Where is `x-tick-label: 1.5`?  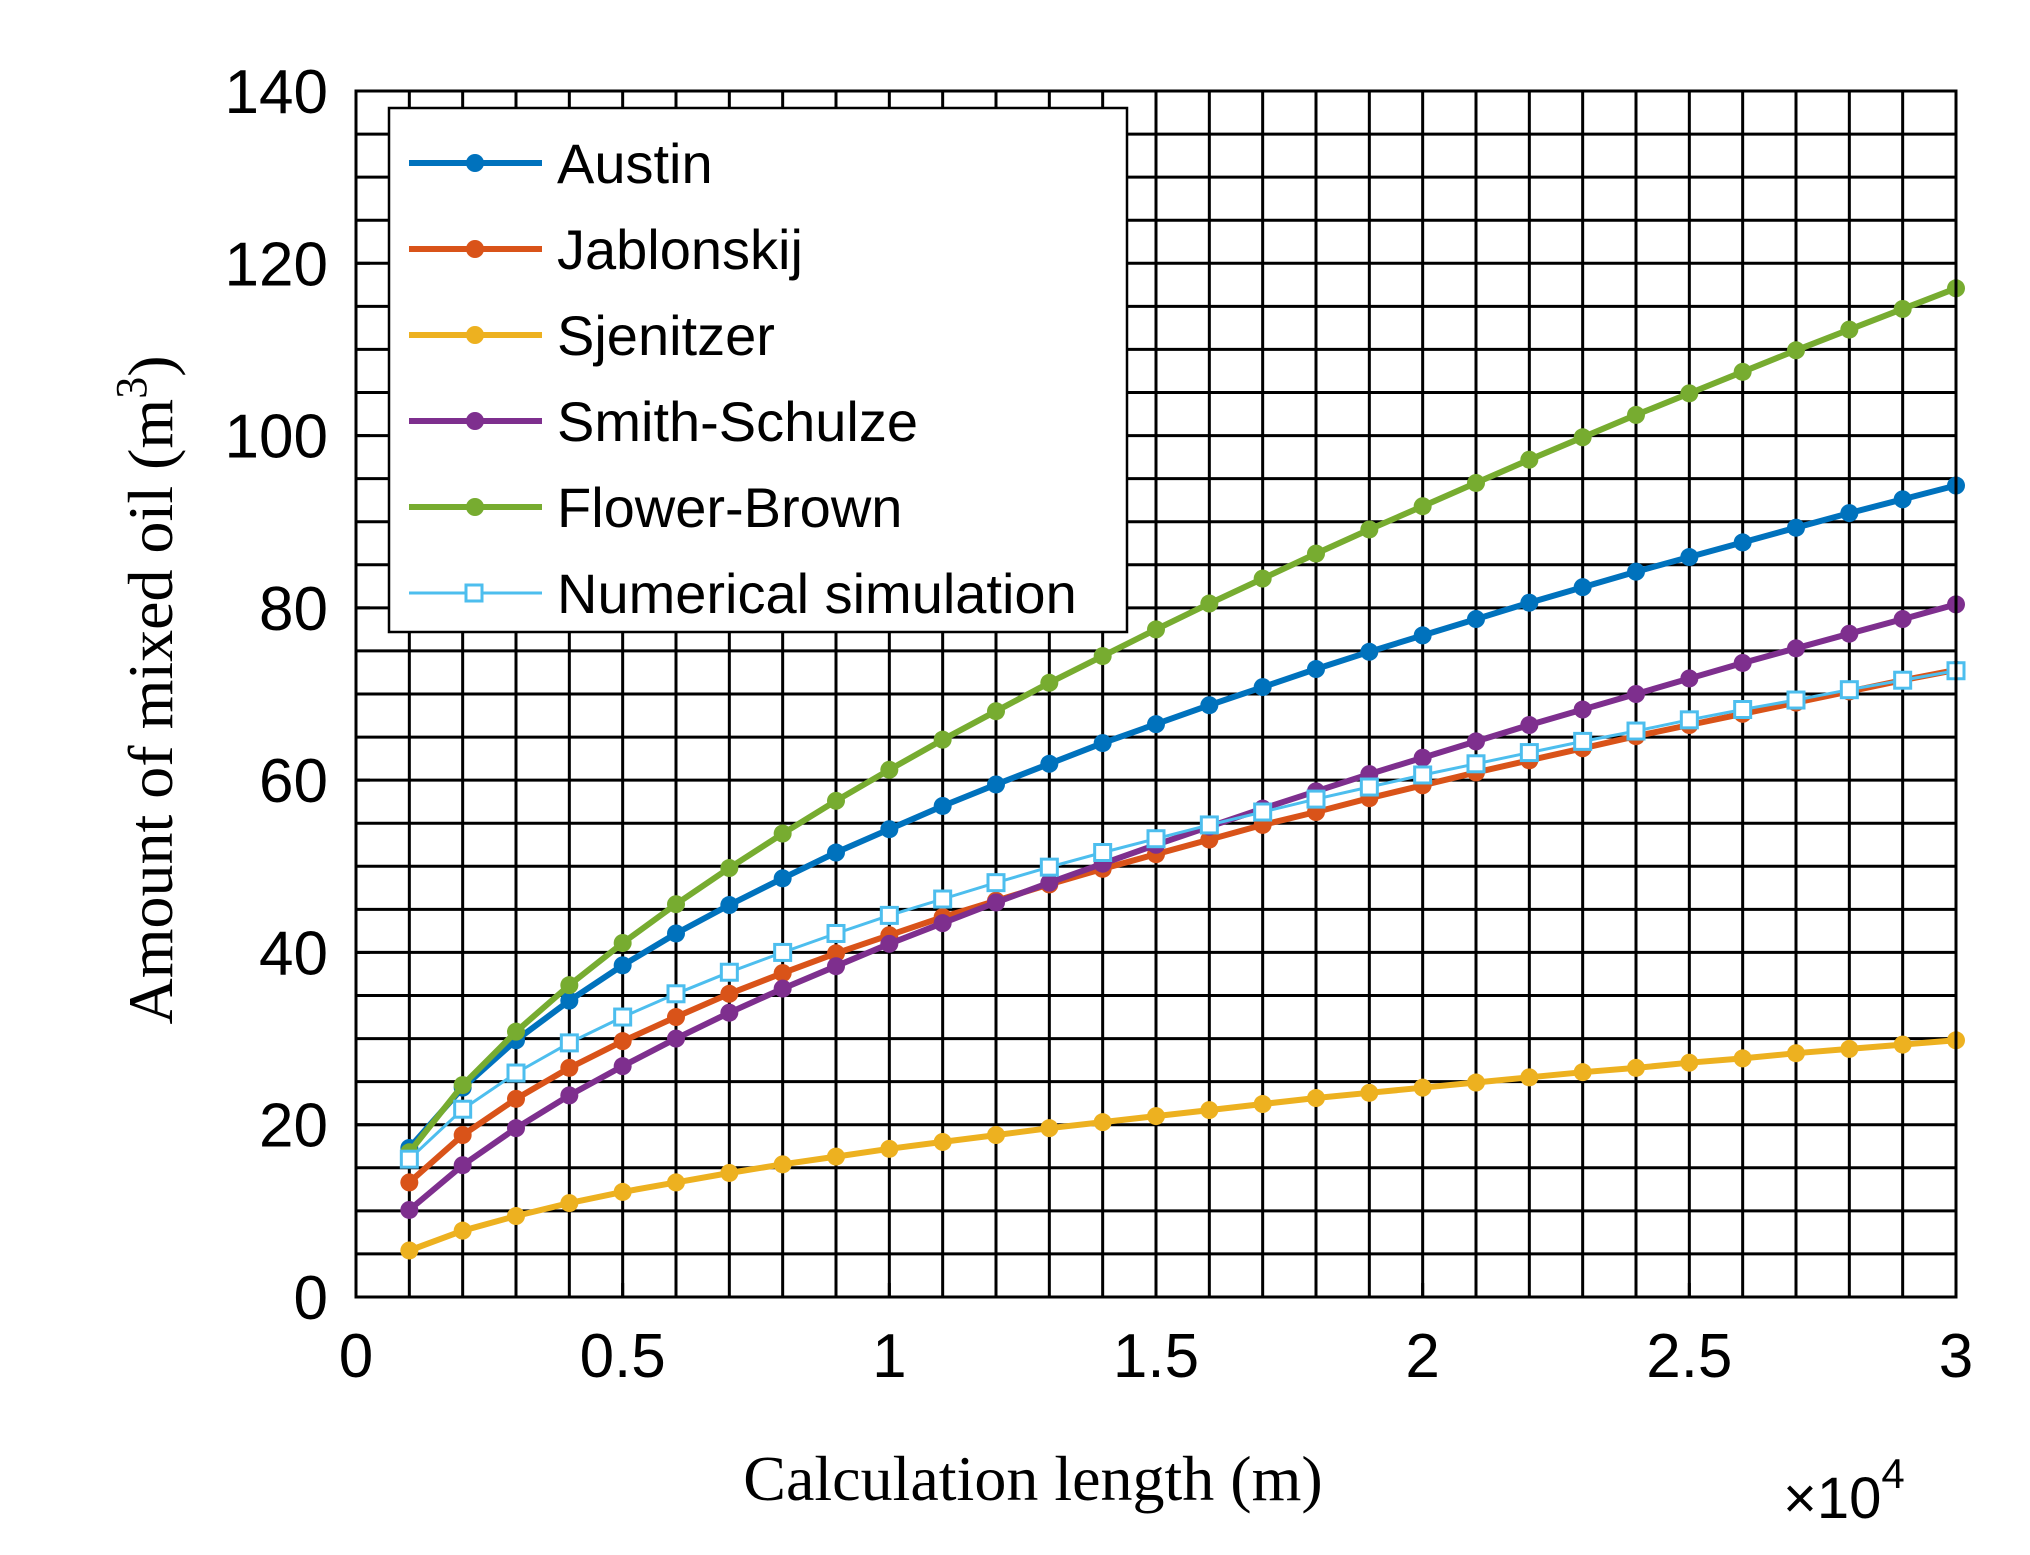
x-tick-label: 1.5 is located at coordinates (1156, 1356).